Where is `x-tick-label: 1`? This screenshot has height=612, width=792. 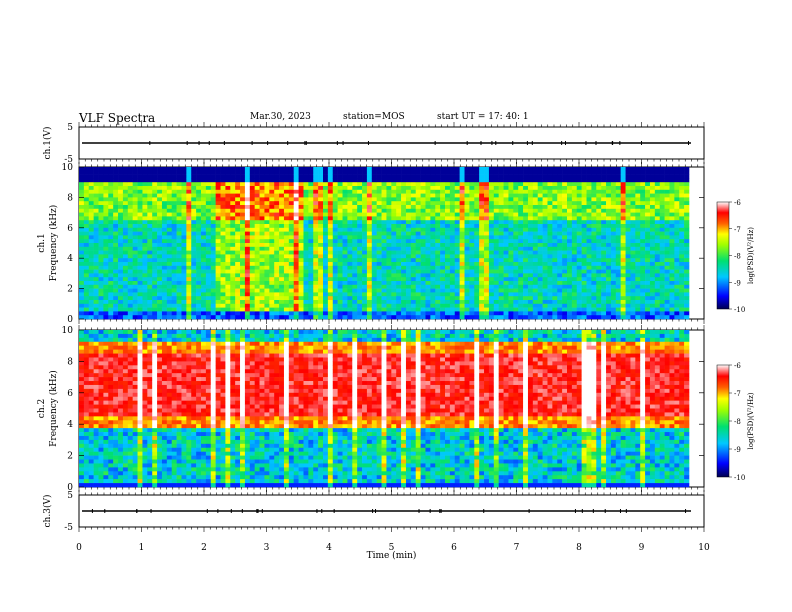
x-tick-label: 1 is located at coordinates (142, 548).